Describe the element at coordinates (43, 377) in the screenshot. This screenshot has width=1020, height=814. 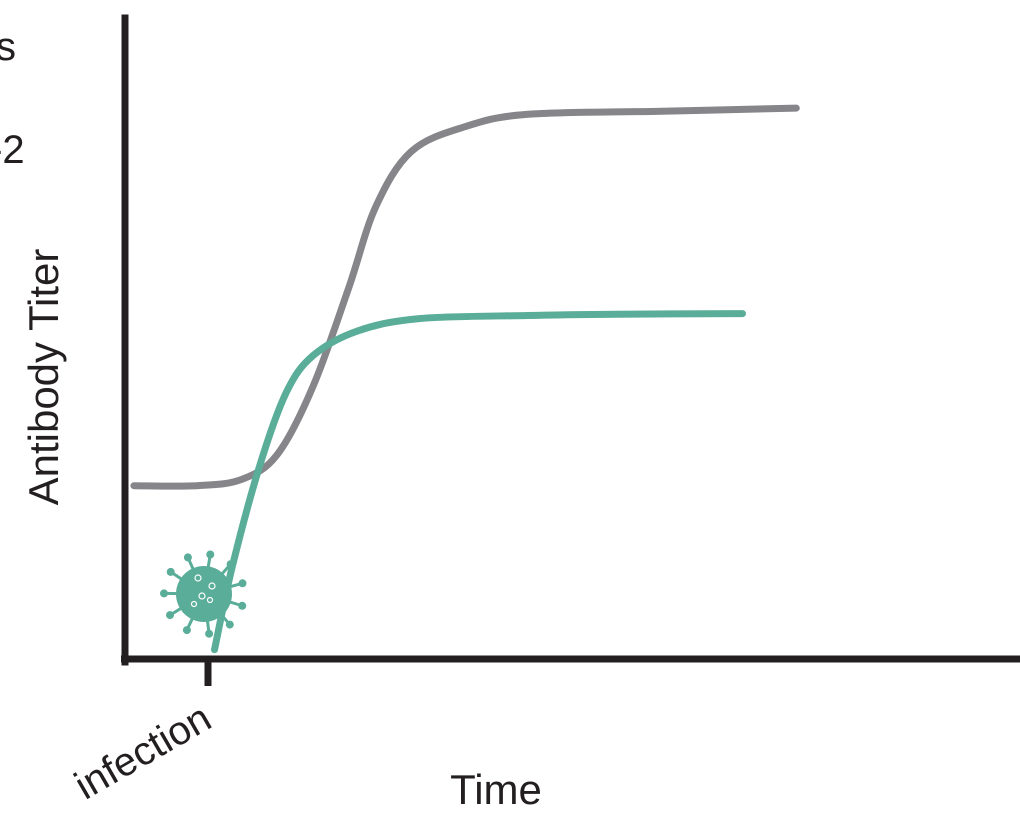
I see `y-axis-label: Antibody Titer` at that location.